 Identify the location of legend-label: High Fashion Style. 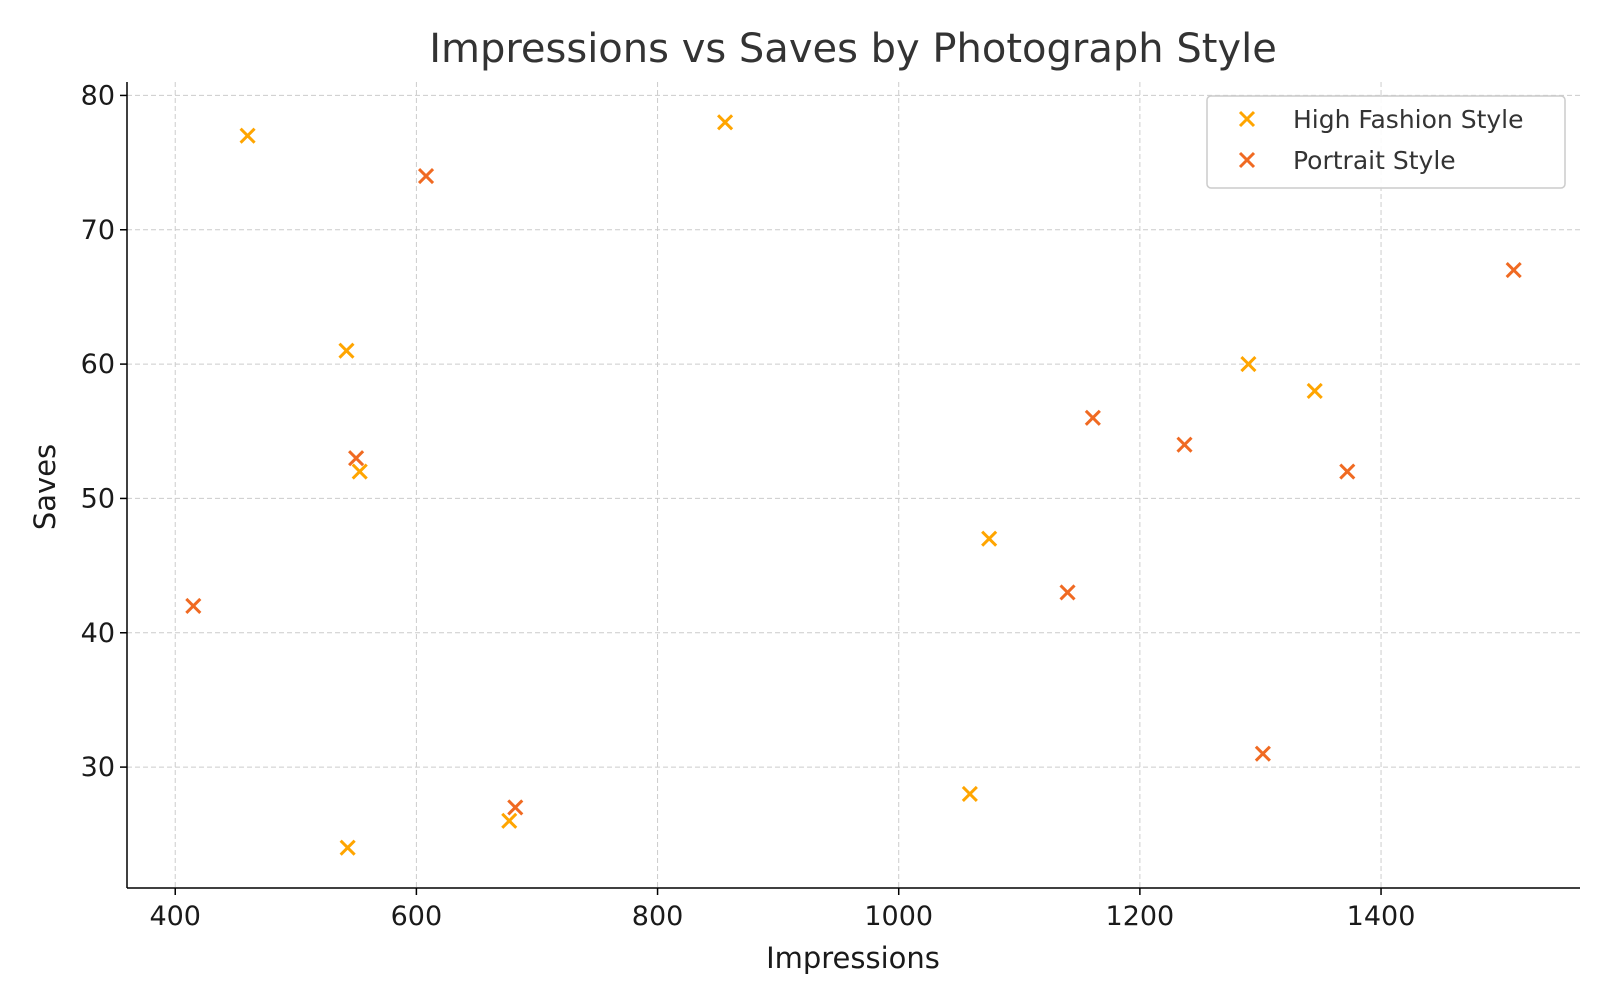
(1408, 119).